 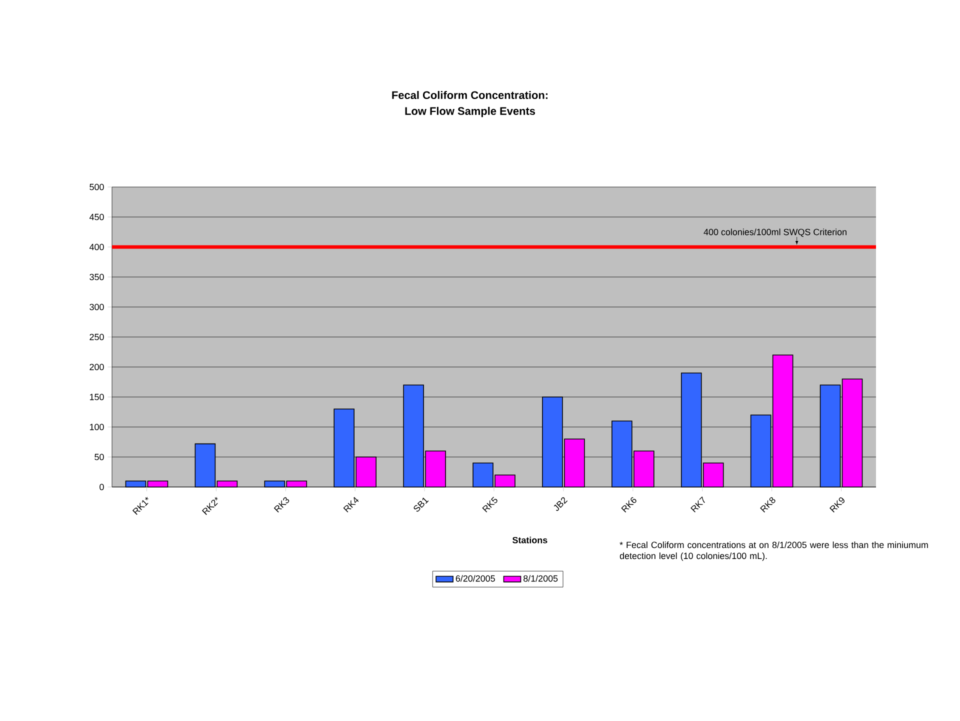 What do you see at coordinates (775, 232) in the screenshot?
I see `ref-line-label: 400 colonies/100ml SWQS Criterion` at bounding box center [775, 232].